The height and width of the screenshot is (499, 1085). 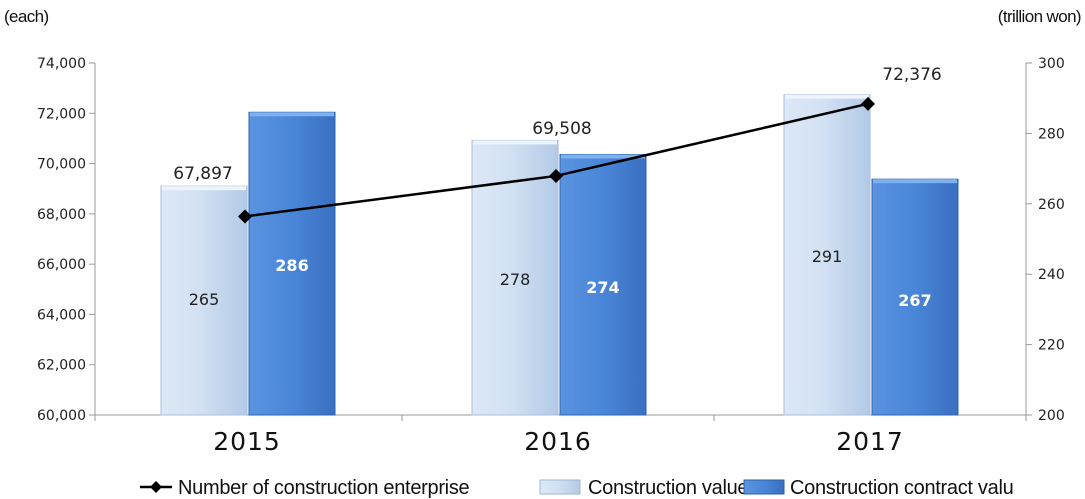 What do you see at coordinates (560, 418) in the screenshot?
I see `x-axis-ticks` at bounding box center [560, 418].